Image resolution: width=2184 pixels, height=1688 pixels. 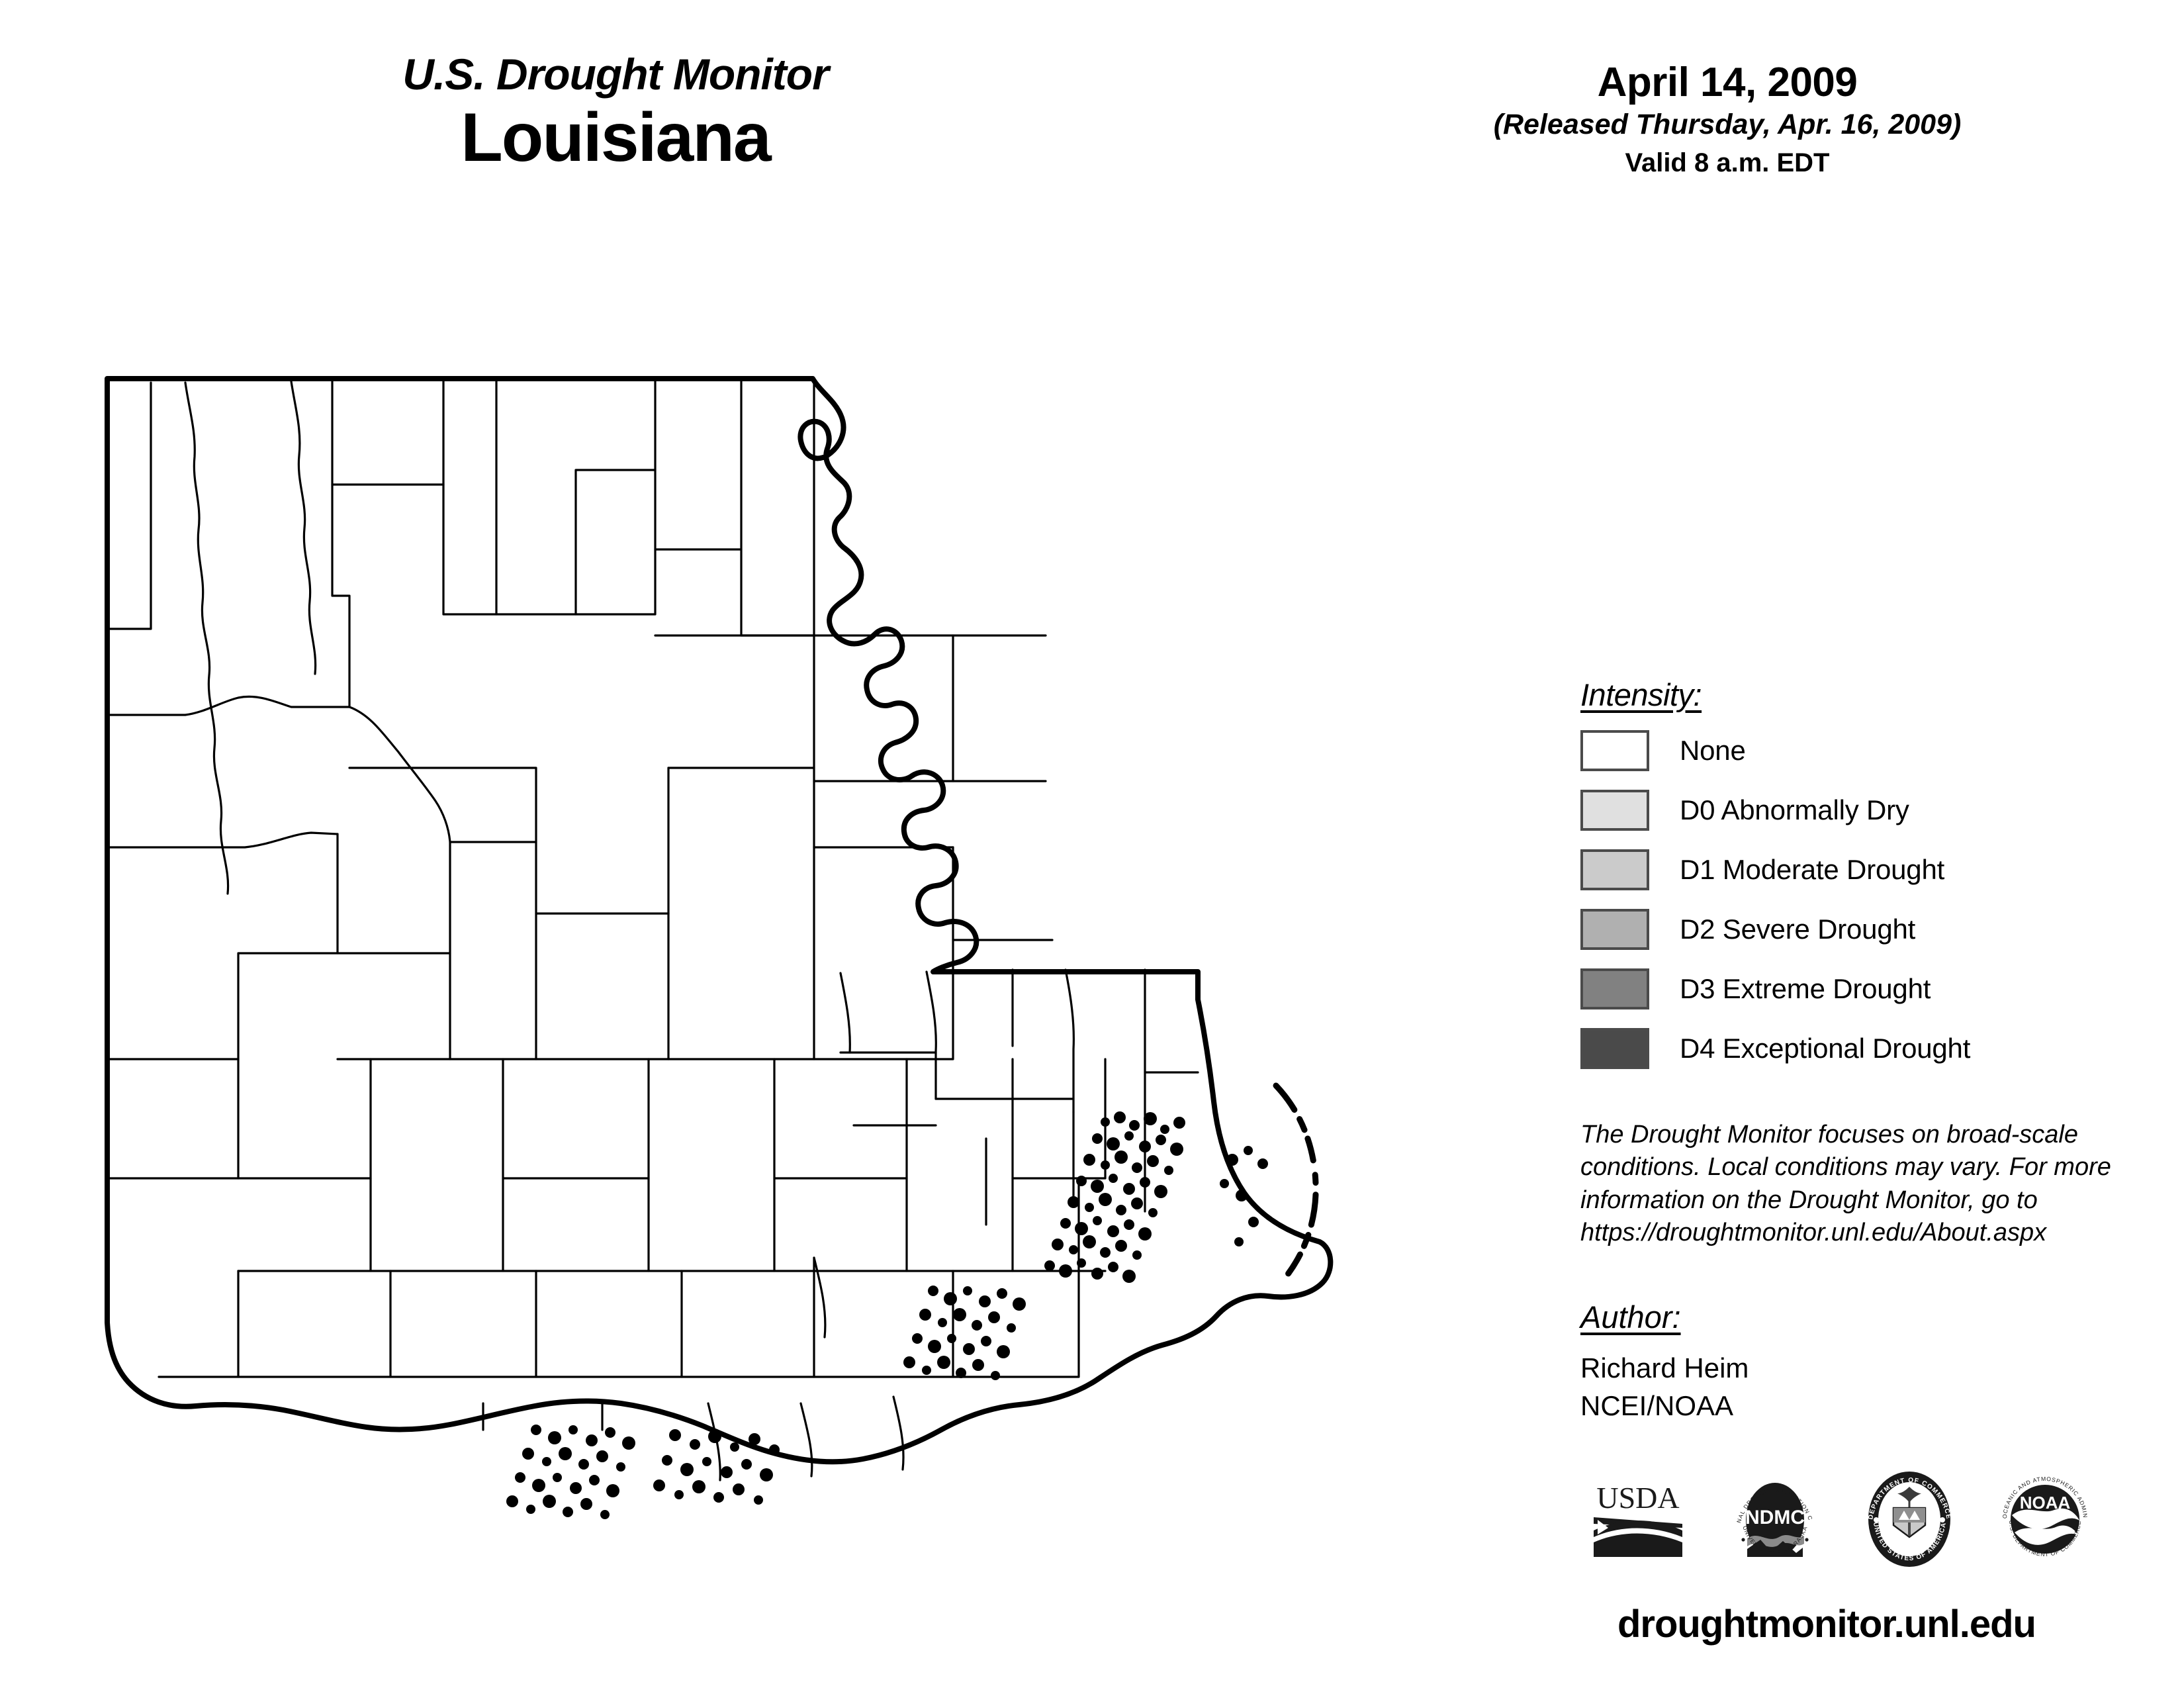 I want to click on legend-item-none: None, so click(x=1831, y=750).